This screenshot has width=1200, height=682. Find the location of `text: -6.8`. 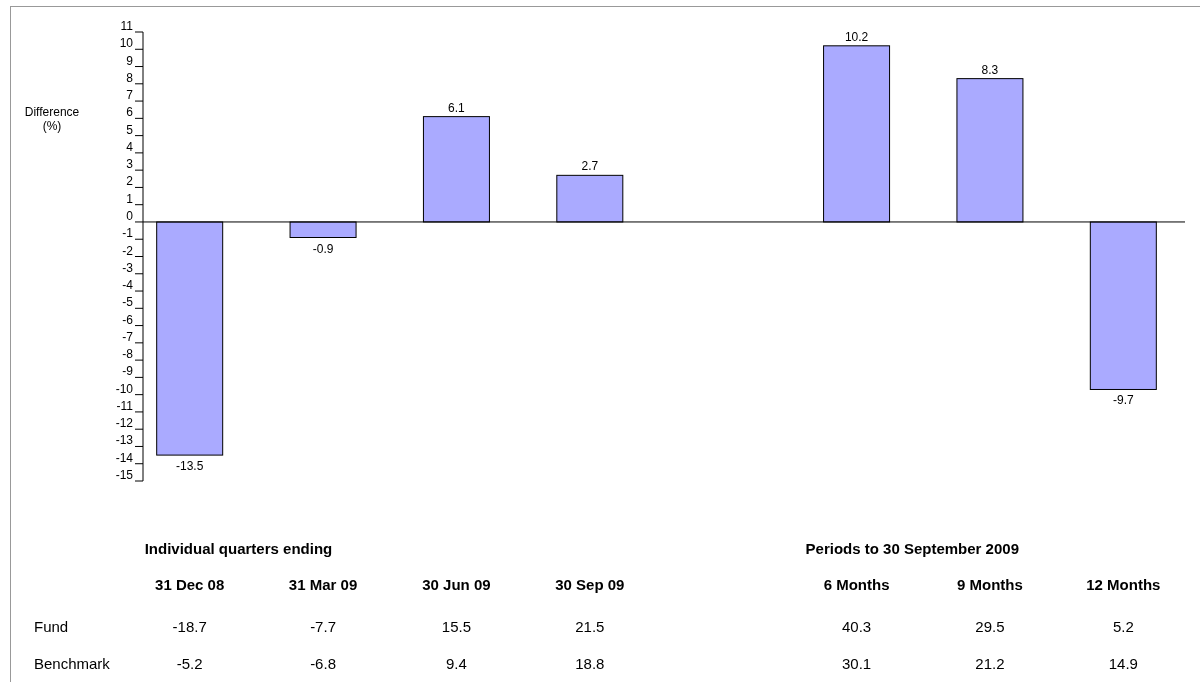

text: -6.8 is located at coordinates (323, 663).